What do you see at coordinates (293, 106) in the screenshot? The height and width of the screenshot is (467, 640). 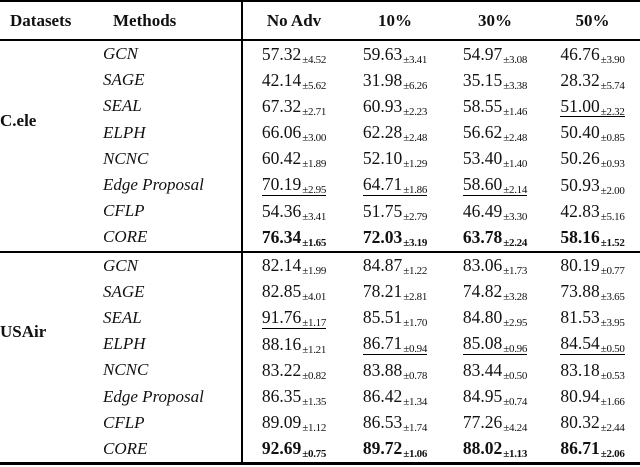 I see `result-value: 67.32±2.71` at bounding box center [293, 106].